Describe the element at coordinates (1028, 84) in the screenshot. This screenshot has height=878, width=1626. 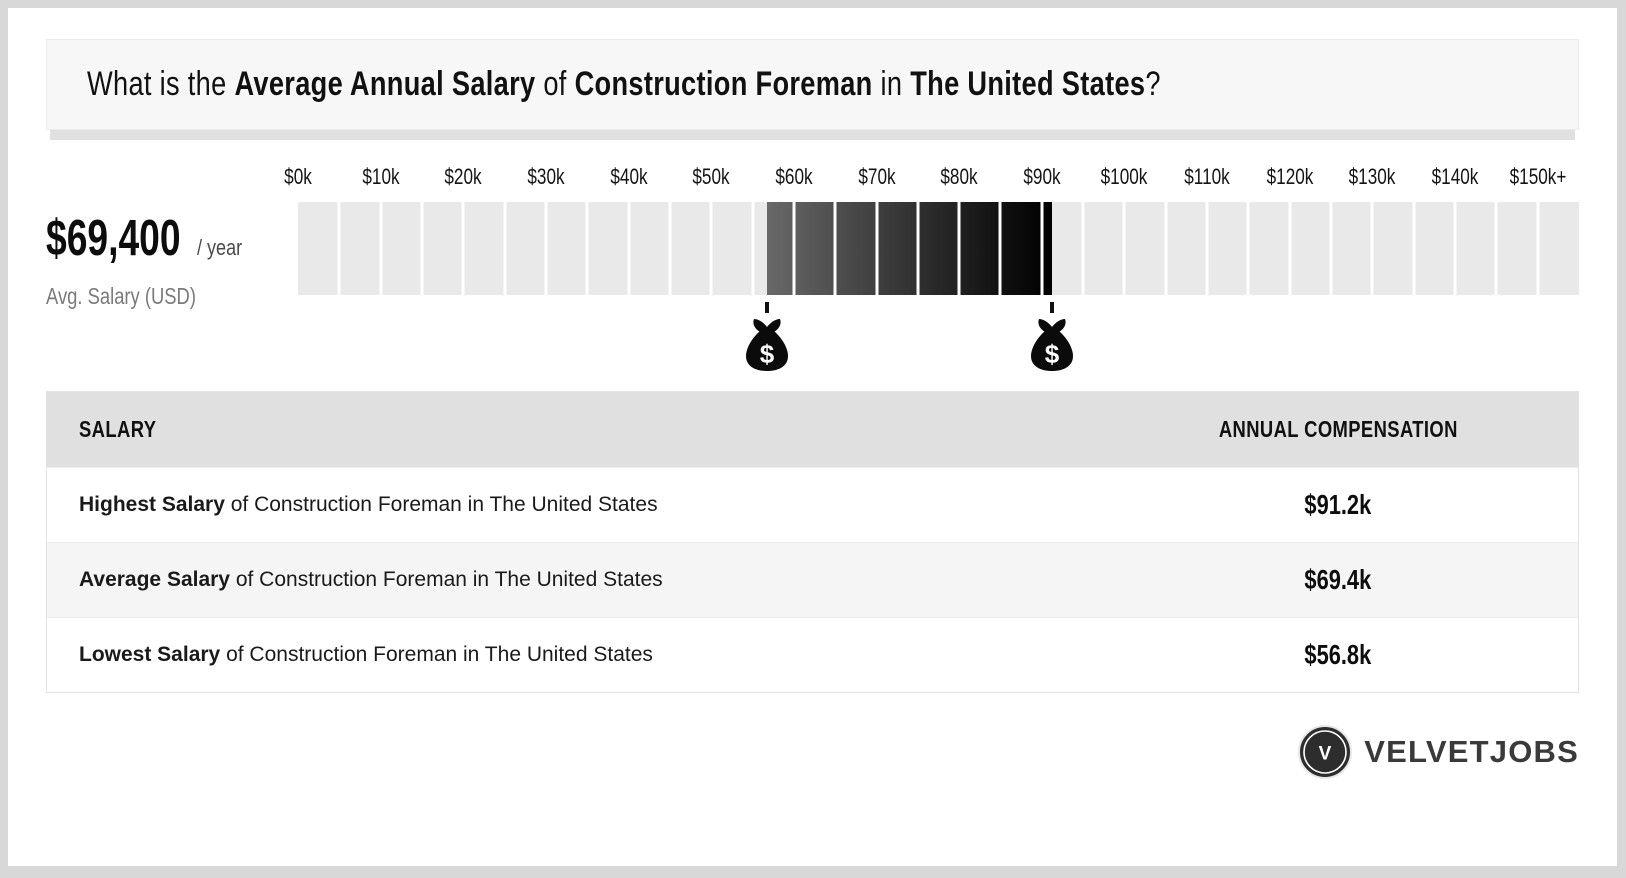
I see `title-emphasis: The United States` at that location.